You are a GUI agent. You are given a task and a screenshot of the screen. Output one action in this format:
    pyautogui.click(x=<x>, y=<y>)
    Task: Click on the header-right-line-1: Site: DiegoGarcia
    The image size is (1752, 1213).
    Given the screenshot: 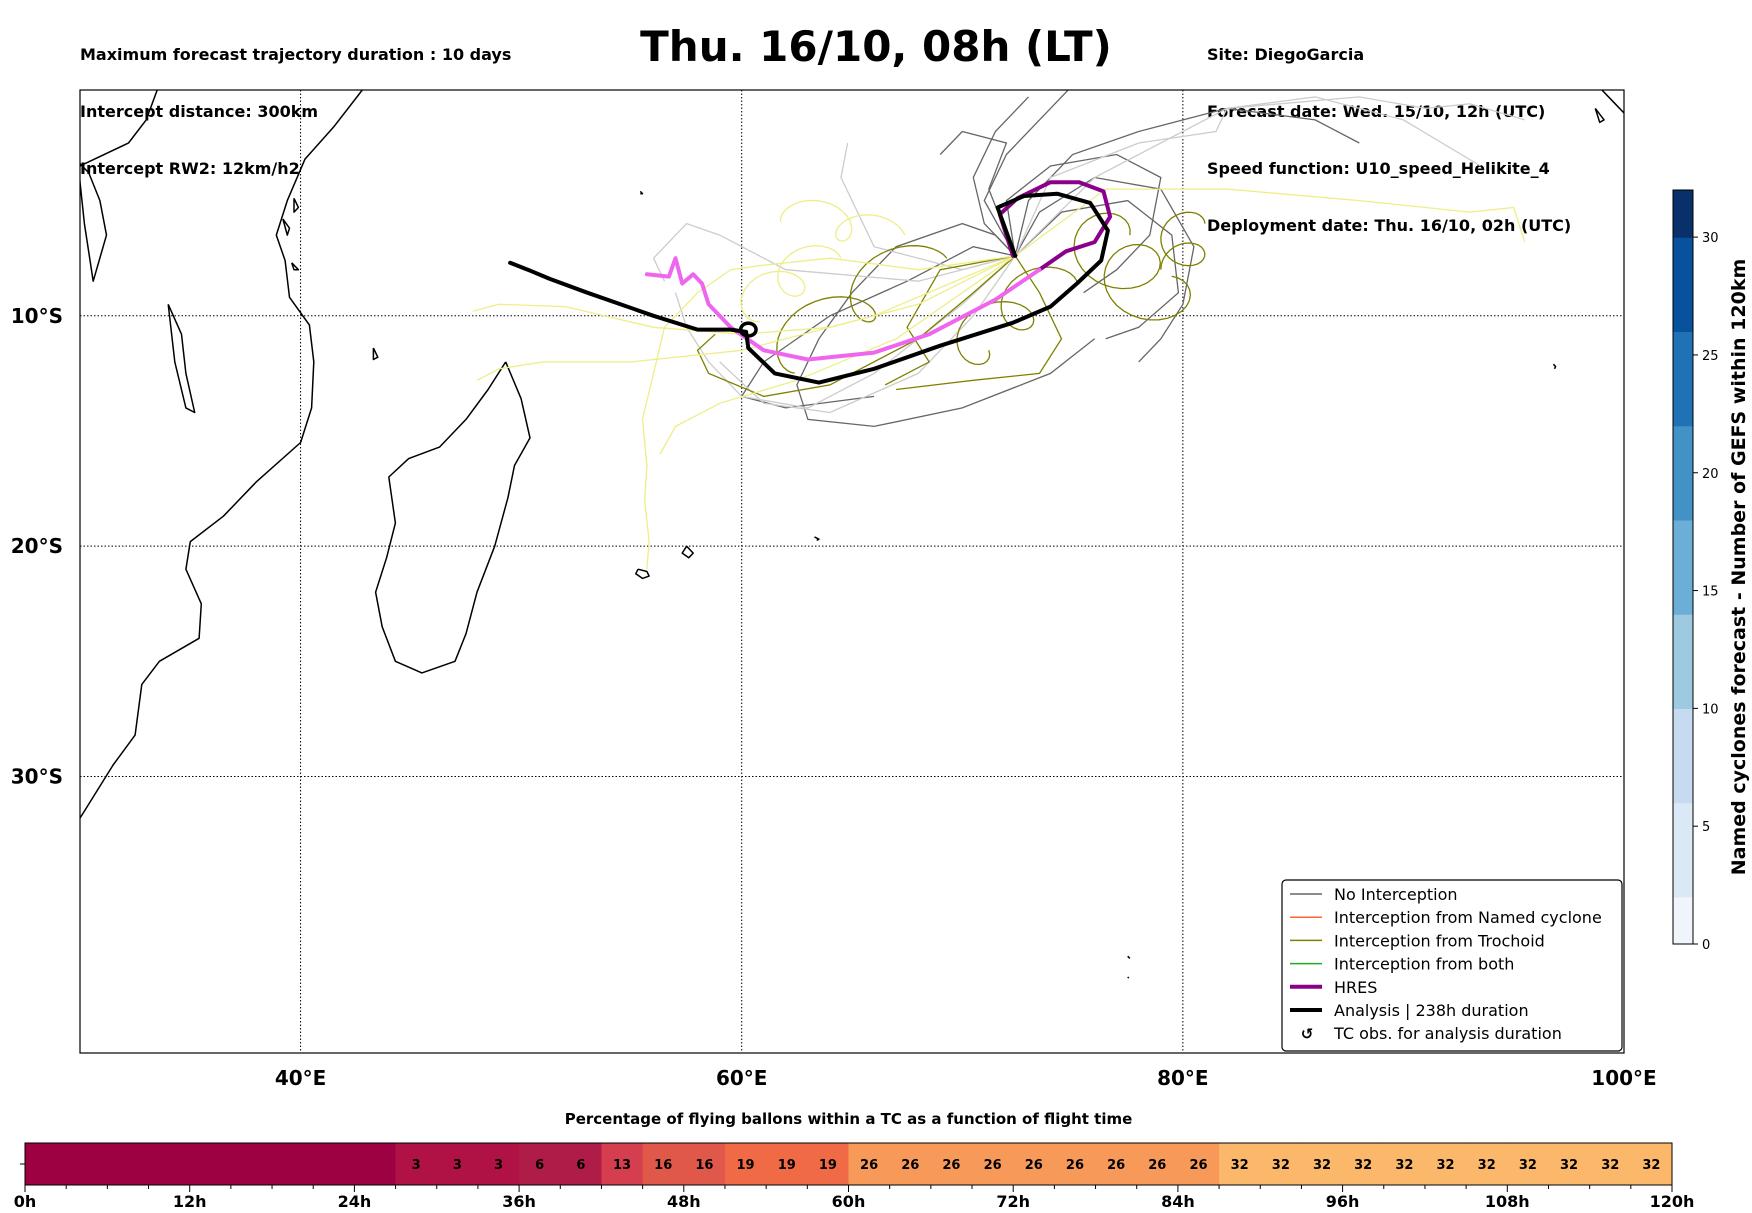 What is the action you would take?
    pyautogui.click(x=1286, y=54)
    